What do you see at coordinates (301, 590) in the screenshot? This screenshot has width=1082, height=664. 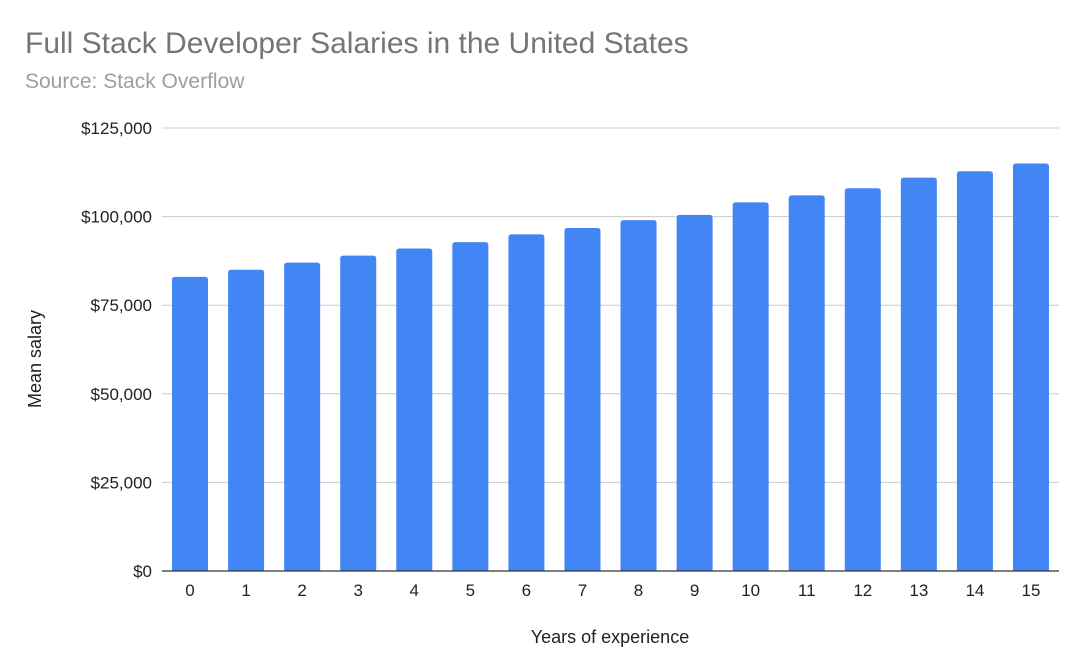 I see `x-tick-label: 2` at bounding box center [301, 590].